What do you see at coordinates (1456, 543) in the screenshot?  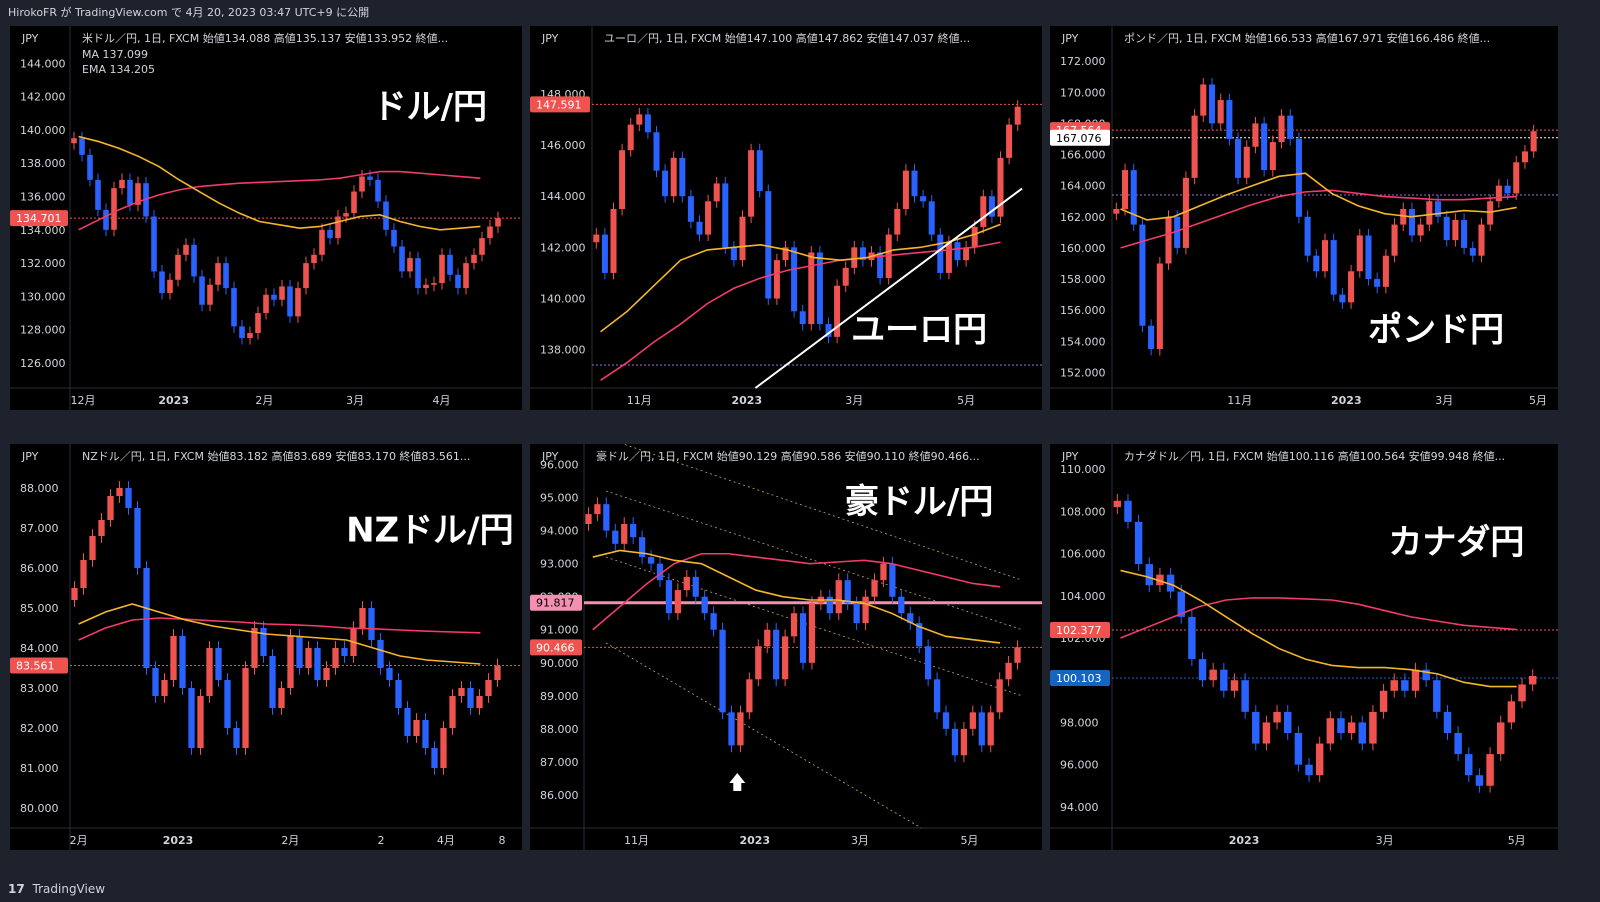 I see `chart-title: カナダ円` at bounding box center [1456, 543].